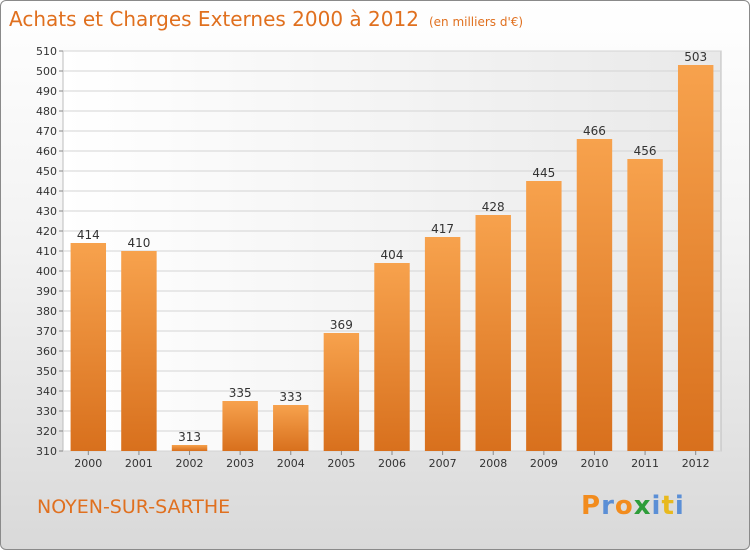  Describe the element at coordinates (544, 463) in the screenshot. I see `x-tick-label-2009: 2009` at that location.